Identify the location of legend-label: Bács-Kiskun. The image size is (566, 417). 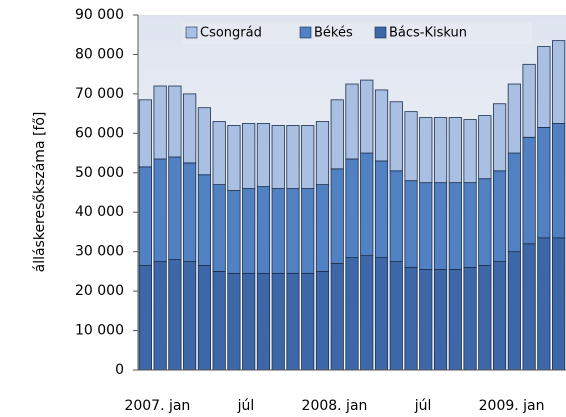
(428, 33).